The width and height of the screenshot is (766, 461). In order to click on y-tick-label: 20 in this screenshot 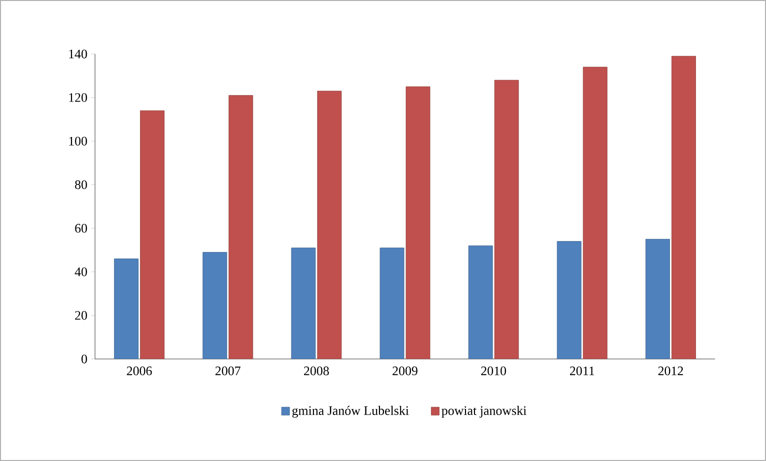, I will do `click(81, 315)`.